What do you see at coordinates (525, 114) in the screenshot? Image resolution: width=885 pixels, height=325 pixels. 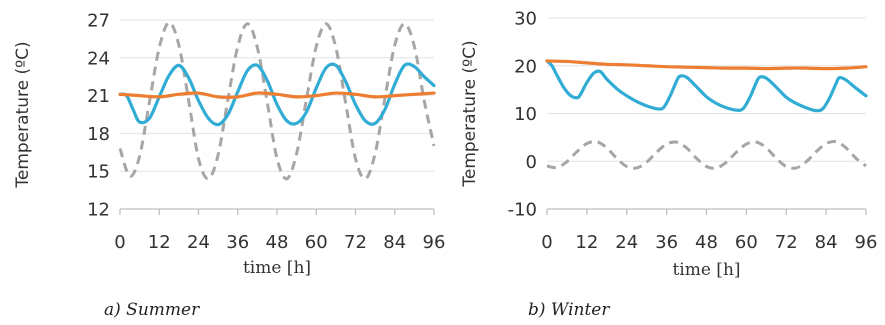 I see `winter-ytick-label-2: 10` at bounding box center [525, 114].